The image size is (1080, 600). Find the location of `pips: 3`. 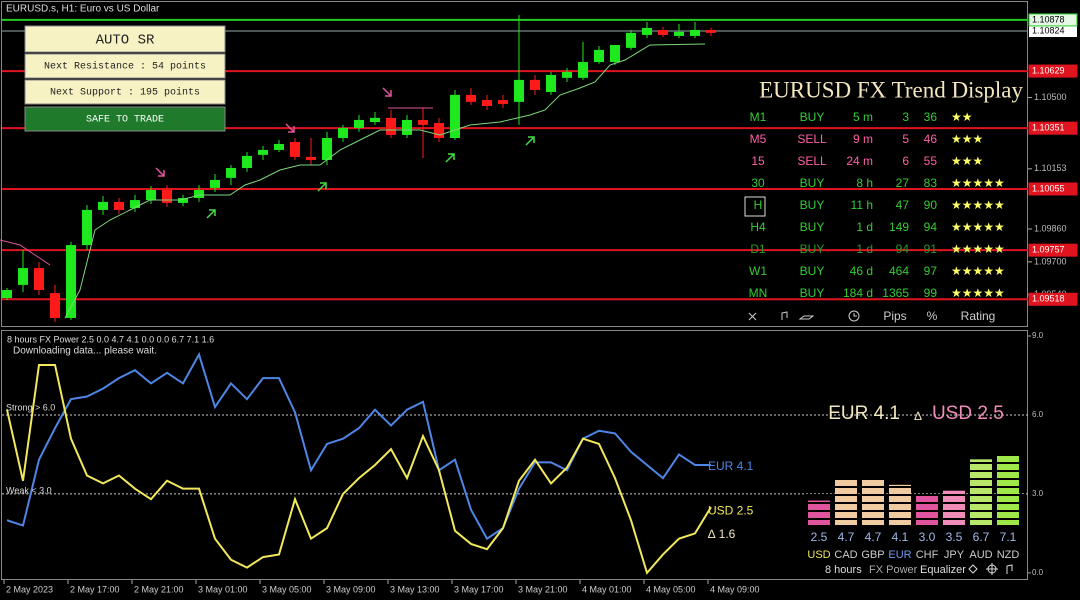

pips: 3 is located at coordinates (905, 117).